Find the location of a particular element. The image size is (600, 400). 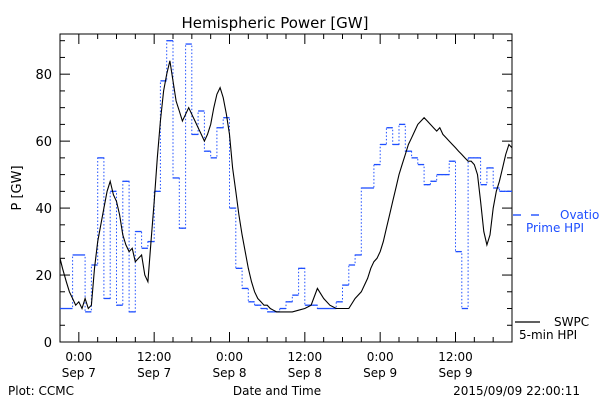

y-tick-label: 60 is located at coordinates (43, 142).